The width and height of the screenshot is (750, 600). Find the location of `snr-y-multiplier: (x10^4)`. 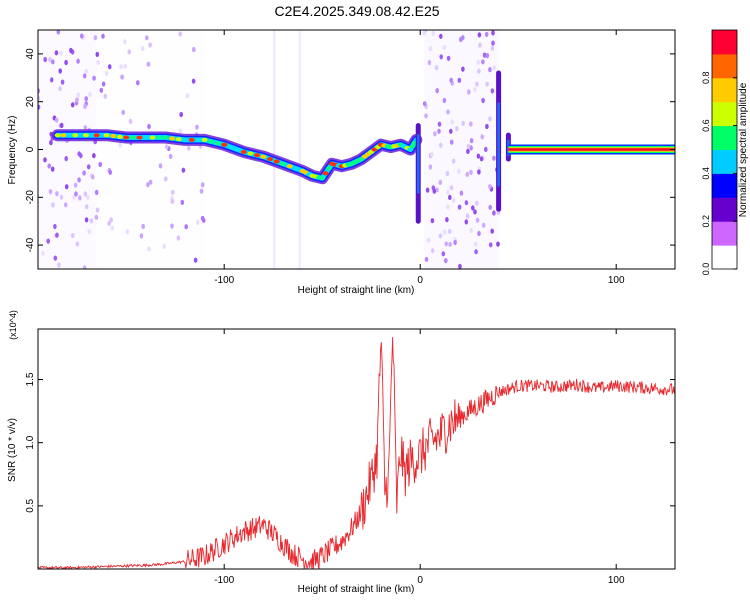

snr-y-multiplier: (x10^4) is located at coordinates (13, 325).